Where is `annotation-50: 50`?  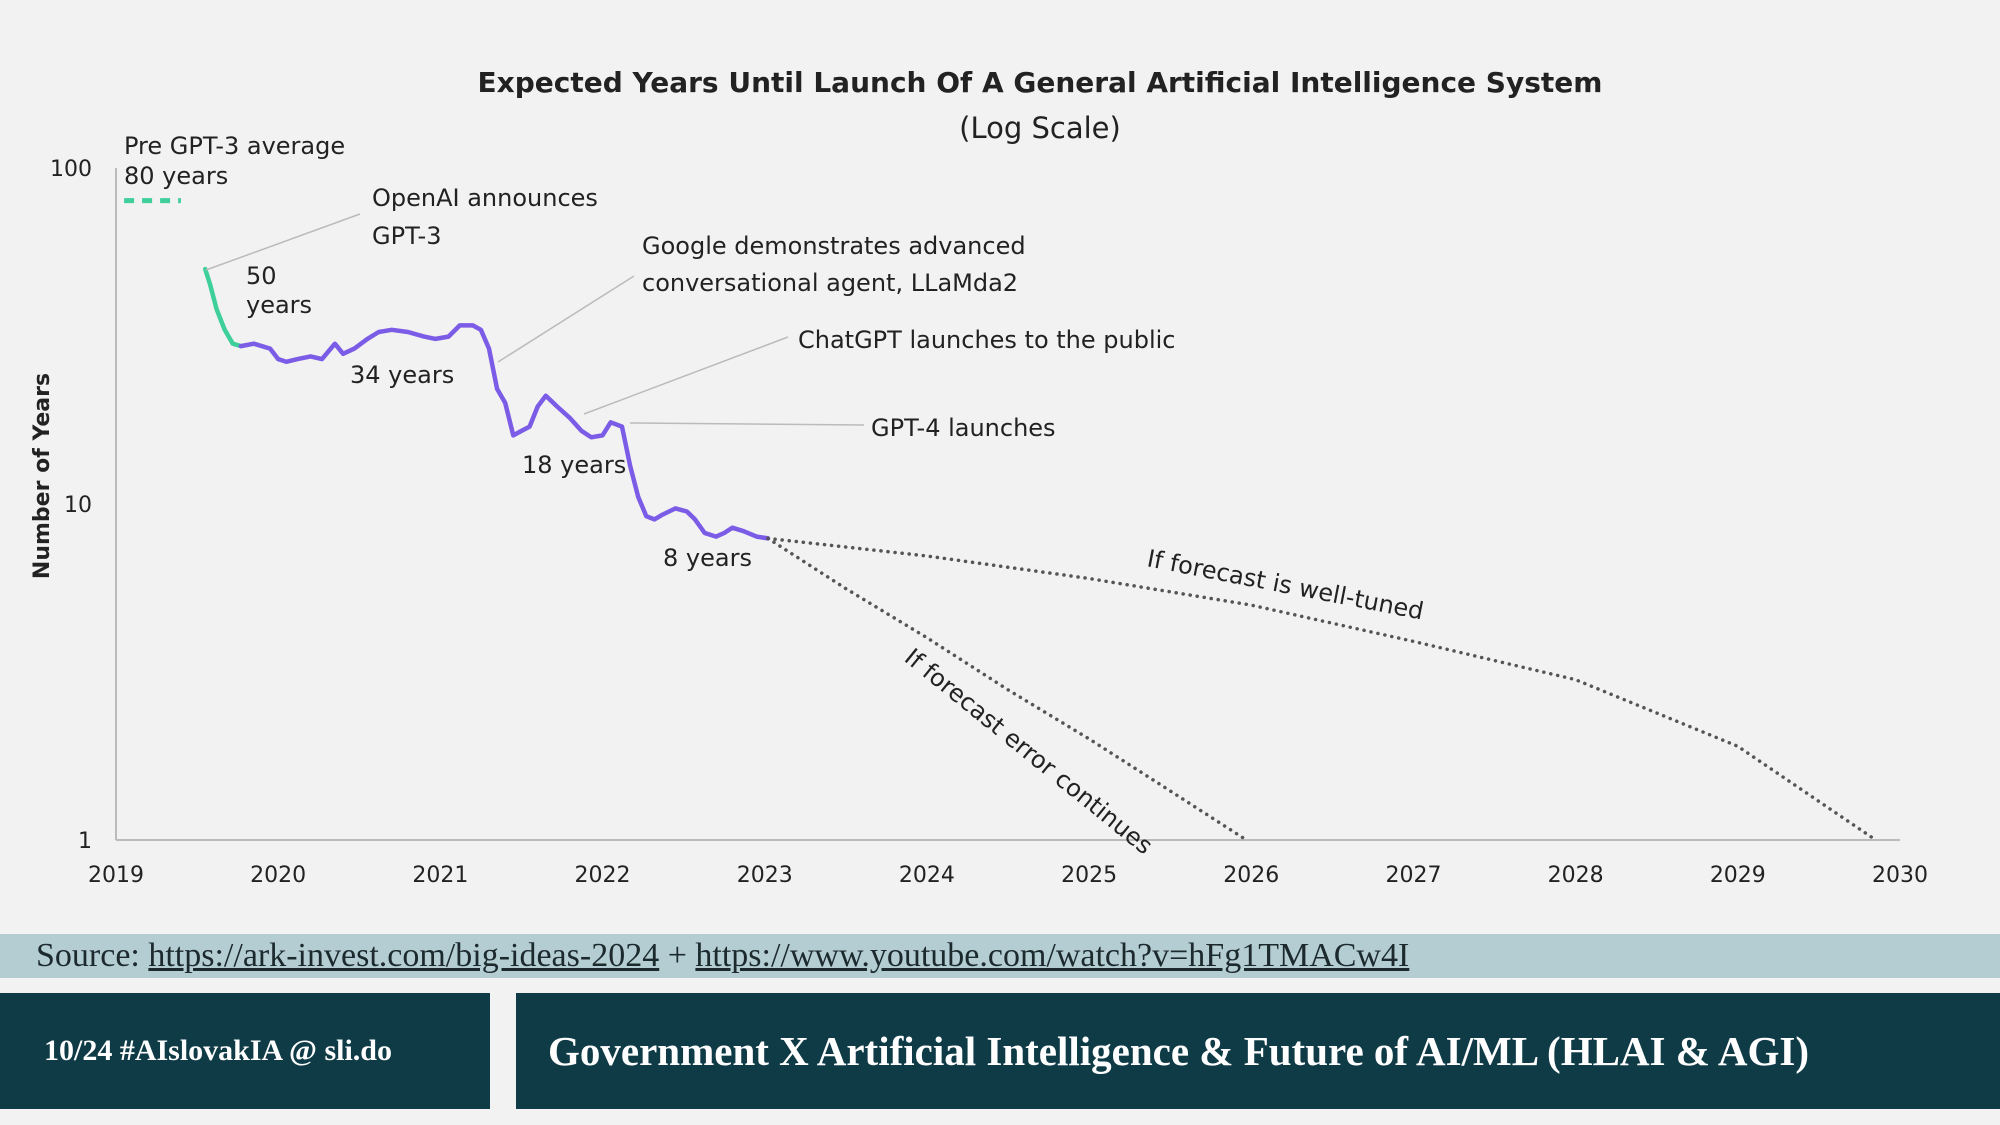 annotation-50: 50 is located at coordinates (261, 276).